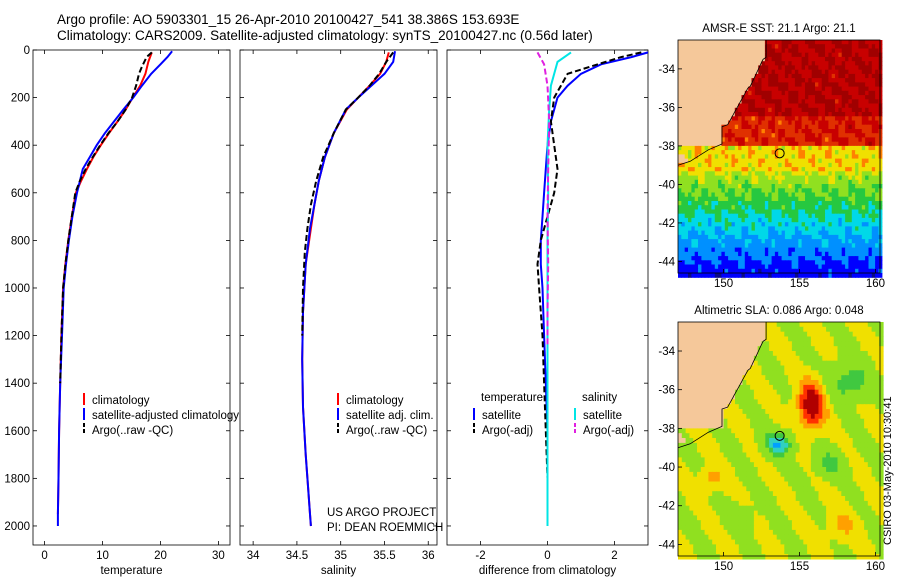 The height and width of the screenshot is (580, 900). What do you see at coordinates (102, 556) in the screenshot?
I see `temperature-profile-xtick-label: 10` at bounding box center [102, 556].